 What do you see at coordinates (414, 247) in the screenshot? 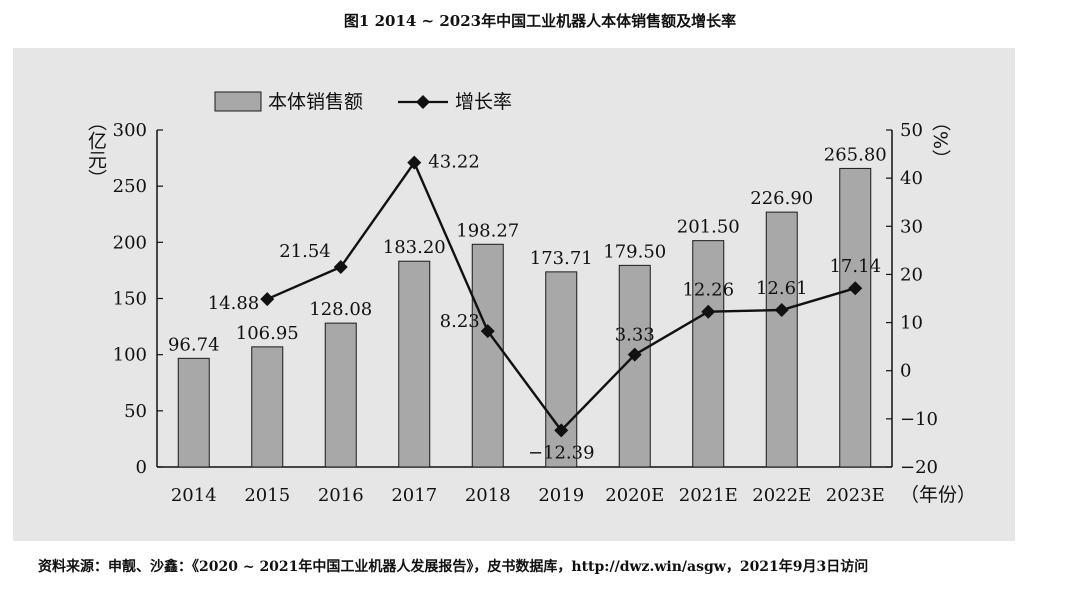
I see `bar-value-label: 183.20` at bounding box center [414, 247].